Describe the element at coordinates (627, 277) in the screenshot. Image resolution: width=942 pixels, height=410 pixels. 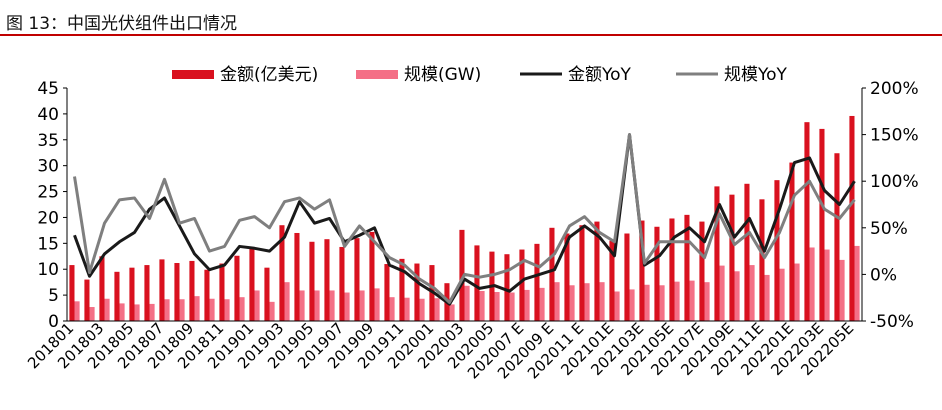
I see `bar-value-202102E` at that location.